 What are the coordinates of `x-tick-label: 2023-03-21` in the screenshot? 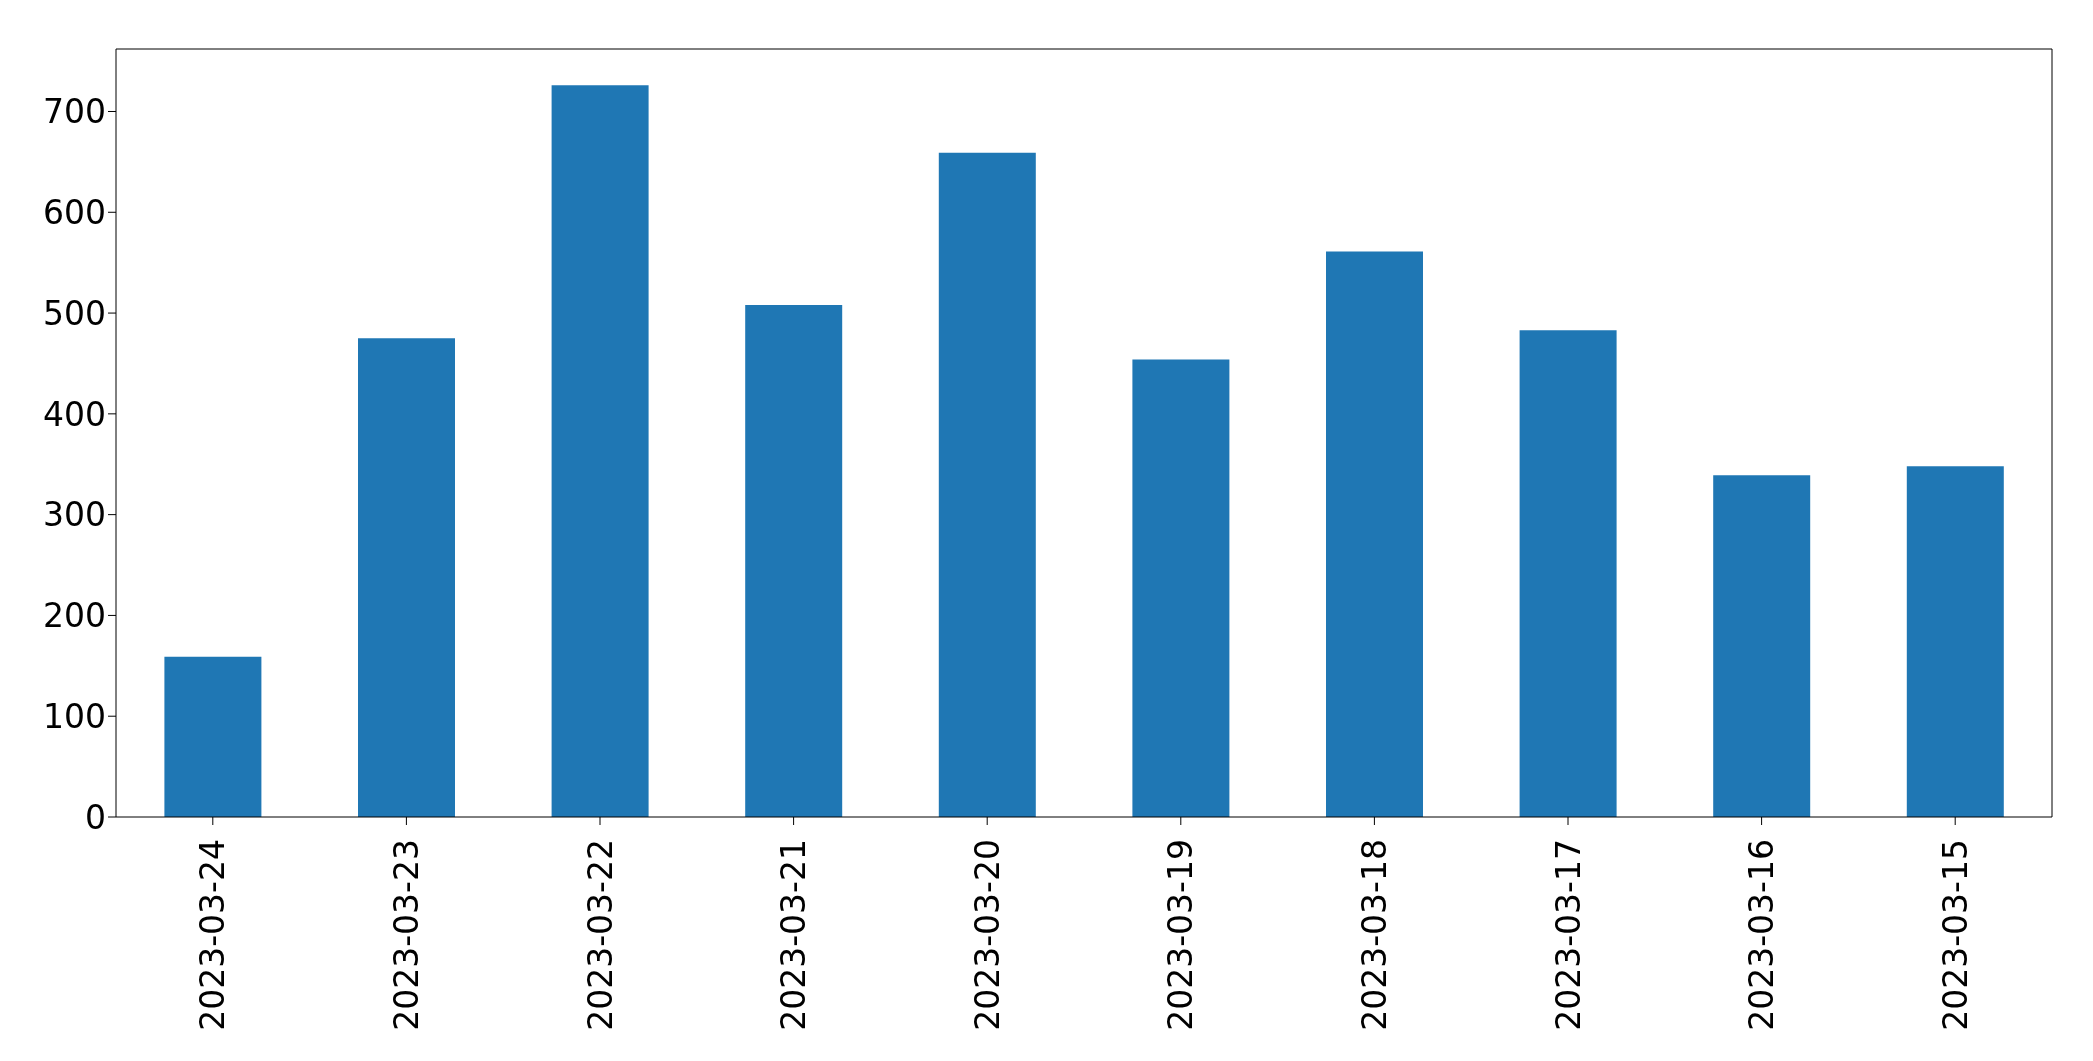 It's located at (794, 935).